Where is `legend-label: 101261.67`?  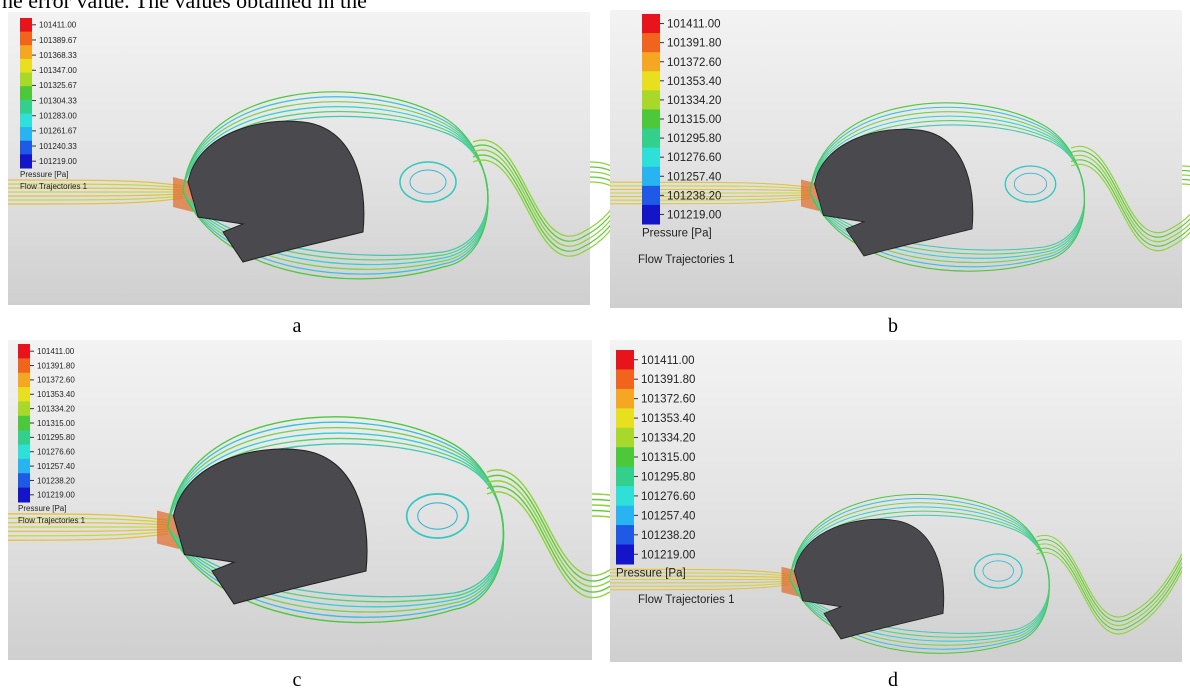 legend-label: 101261.67 is located at coordinates (58, 131).